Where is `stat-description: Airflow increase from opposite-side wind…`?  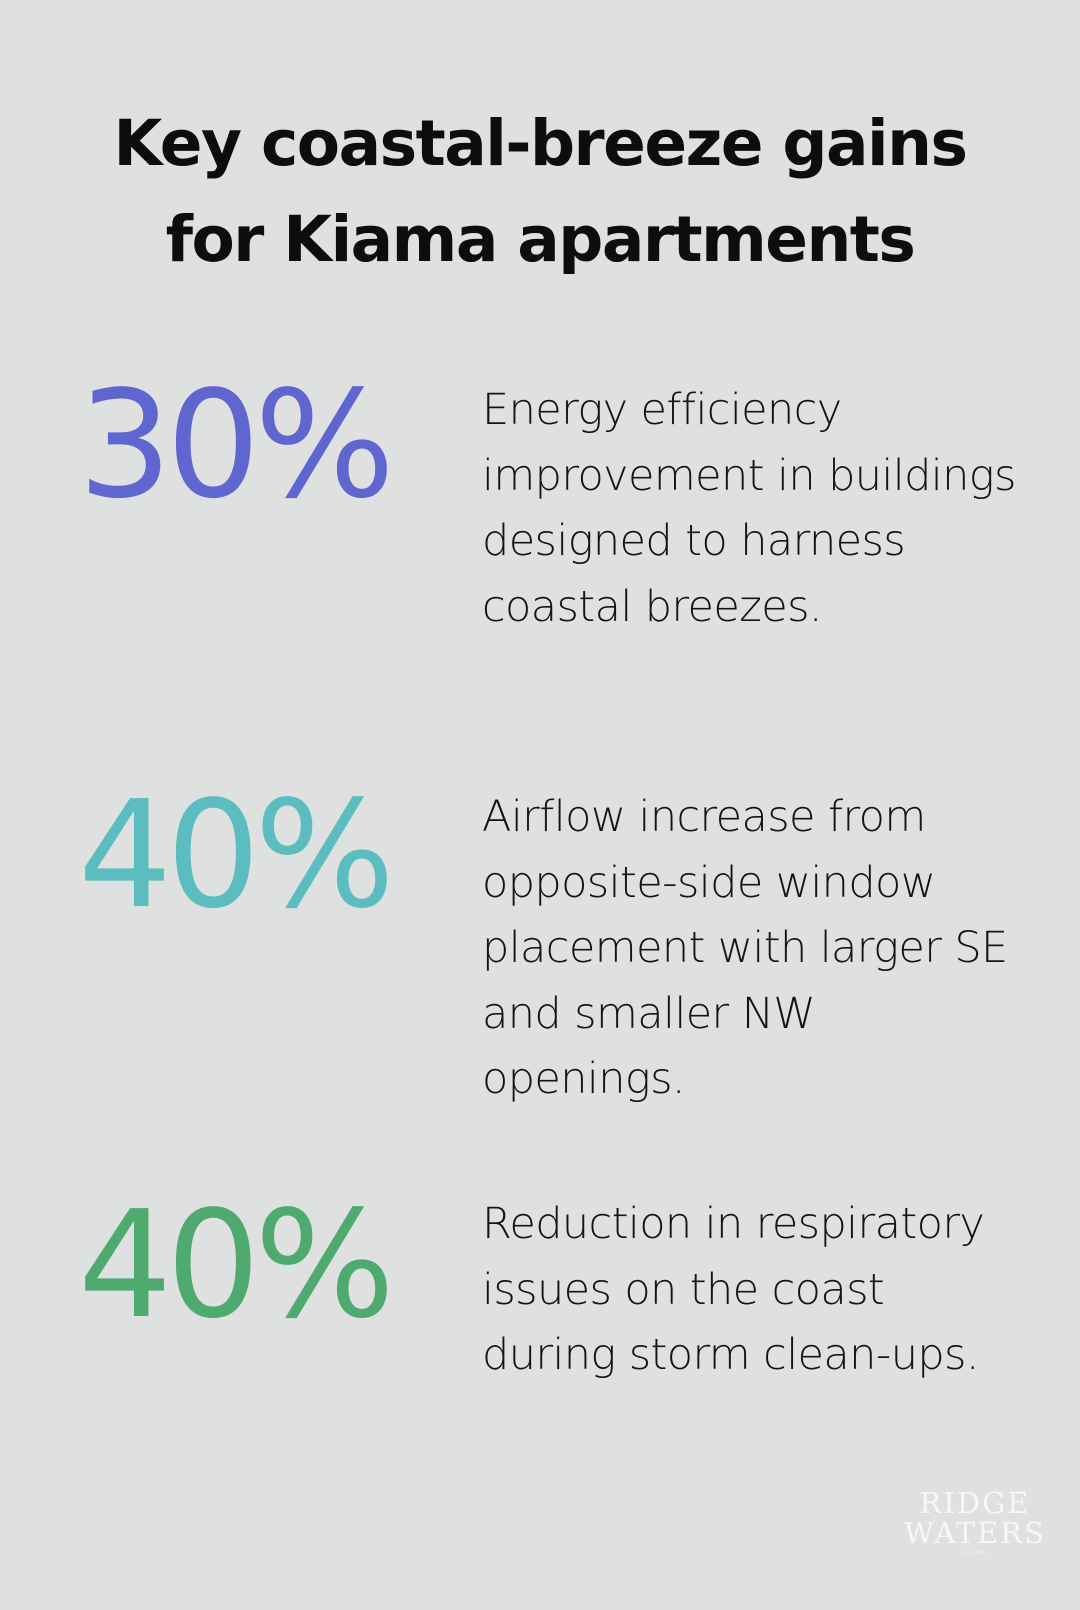 stat-description: Airflow increase from opposite-side wind… is located at coordinates (745, 948).